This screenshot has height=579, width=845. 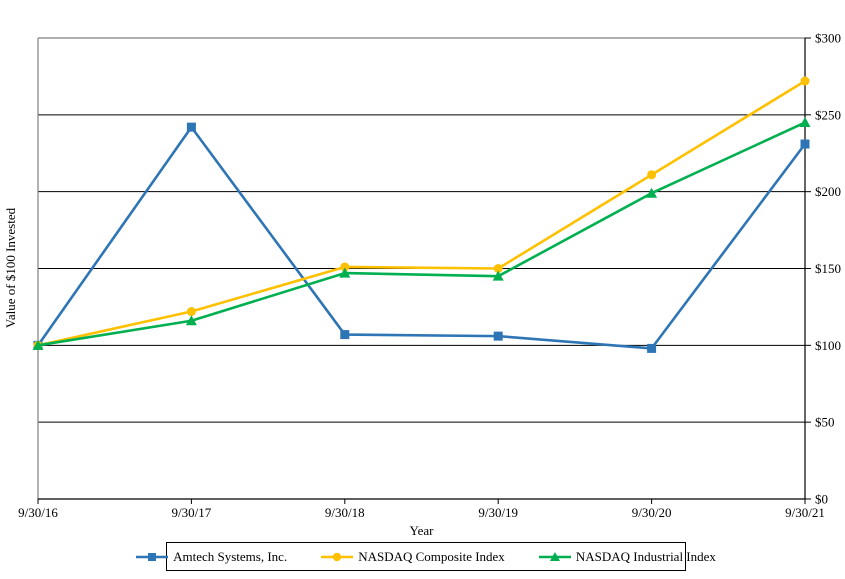 What do you see at coordinates (821, 499) in the screenshot?
I see `y-tick-label: $0` at bounding box center [821, 499].